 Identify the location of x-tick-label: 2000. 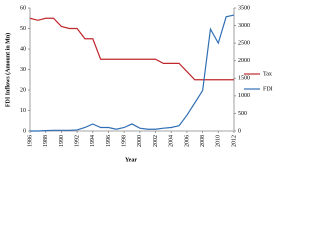
(140, 141).